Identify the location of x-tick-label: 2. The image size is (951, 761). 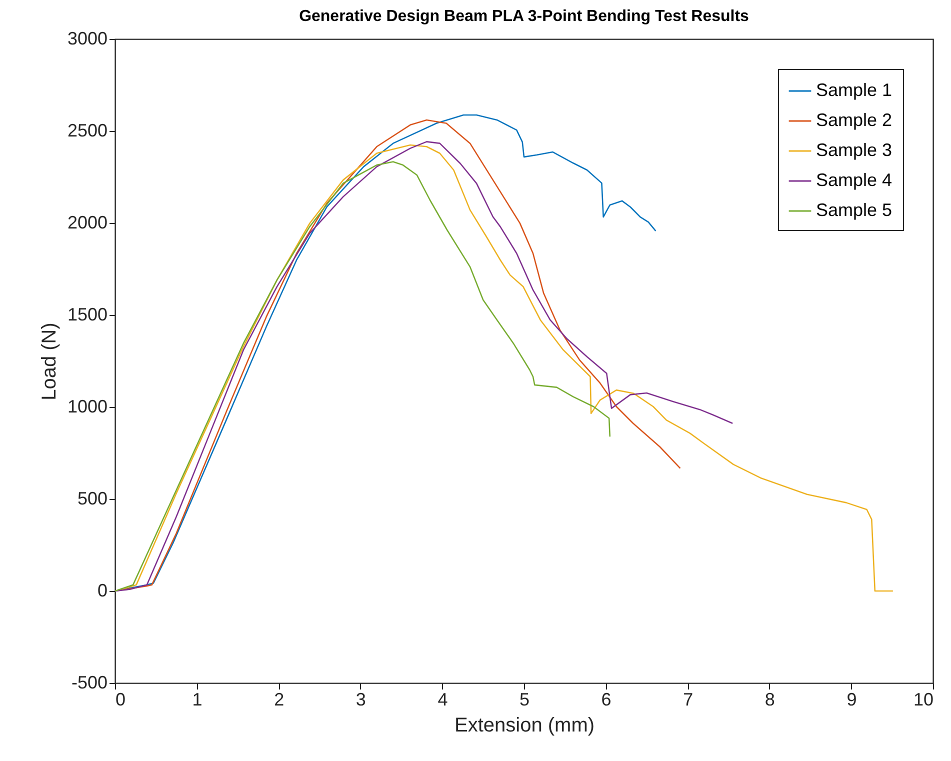
(279, 700).